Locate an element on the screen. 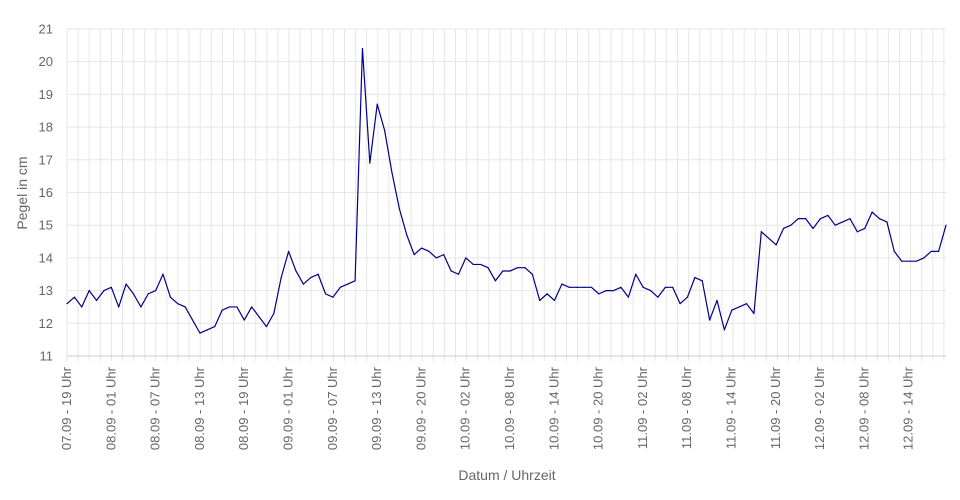  y-axis-tick-labels: 11 12 13 14 15 16 17 18 19 20 21 is located at coordinates (46, 193).